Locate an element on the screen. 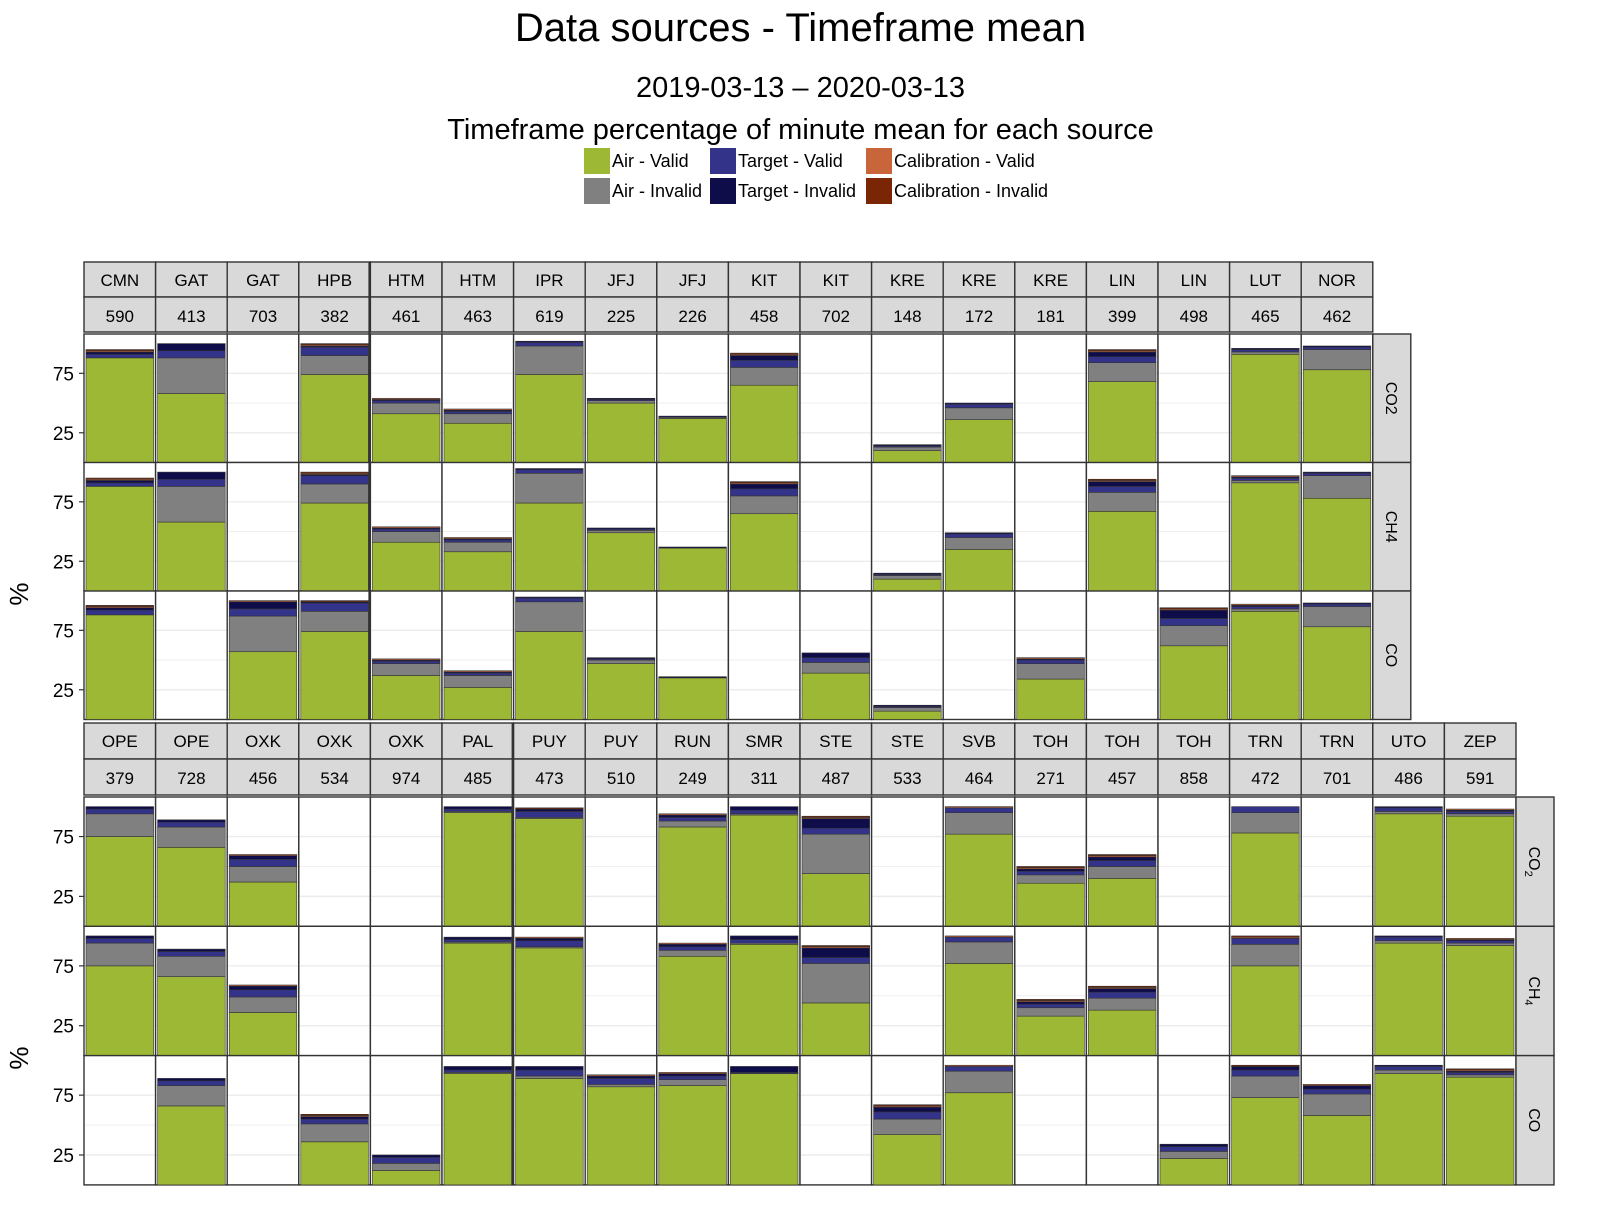 The height and width of the screenshot is (1228, 1601). site-label: OXK is located at coordinates (263, 741).